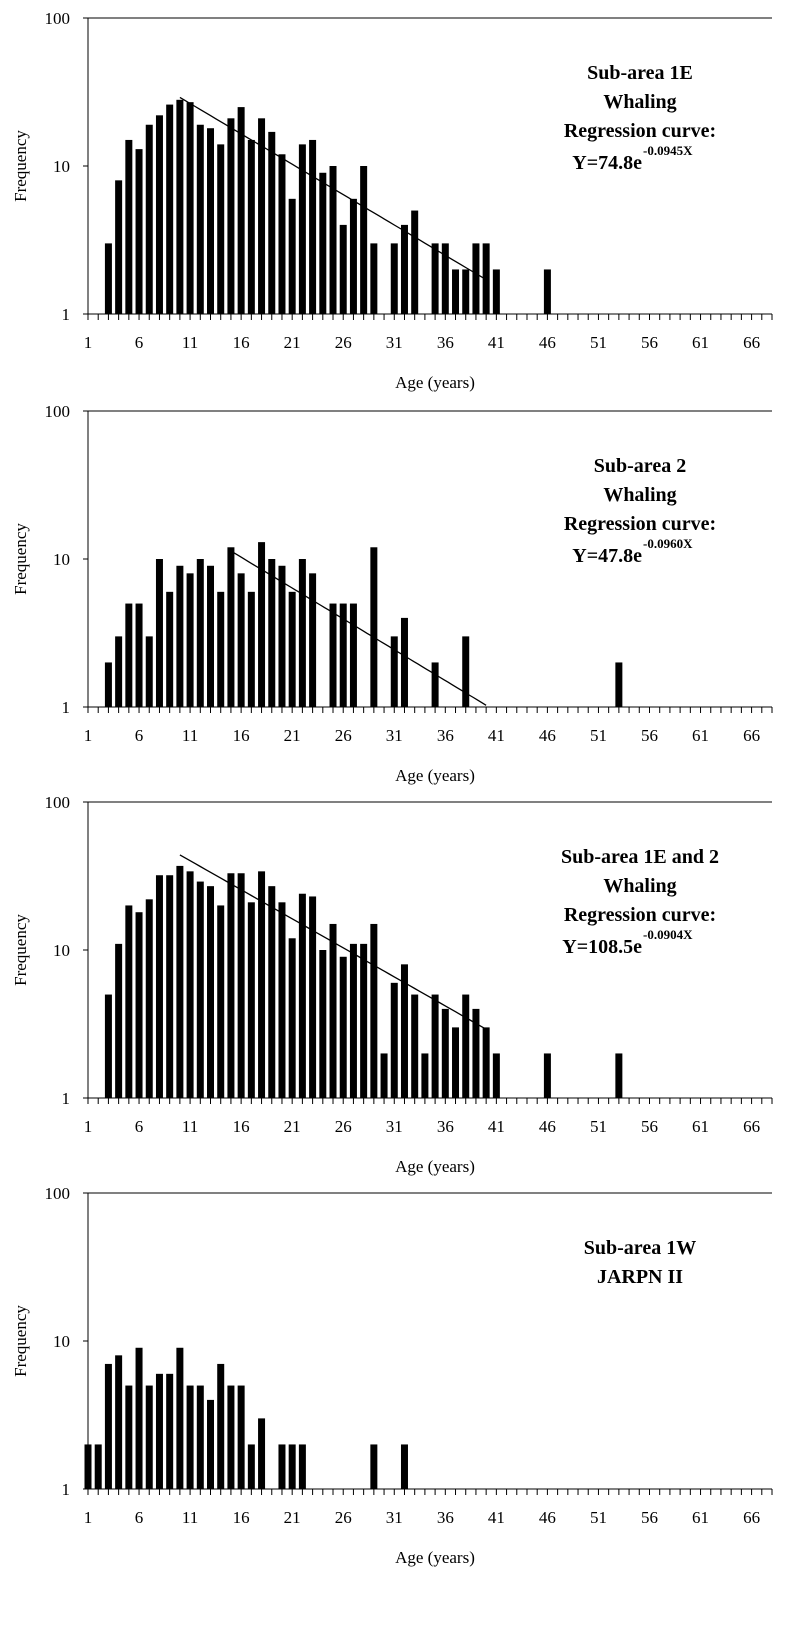  I want to click on x-tick-label: 66, so click(751, 1517).